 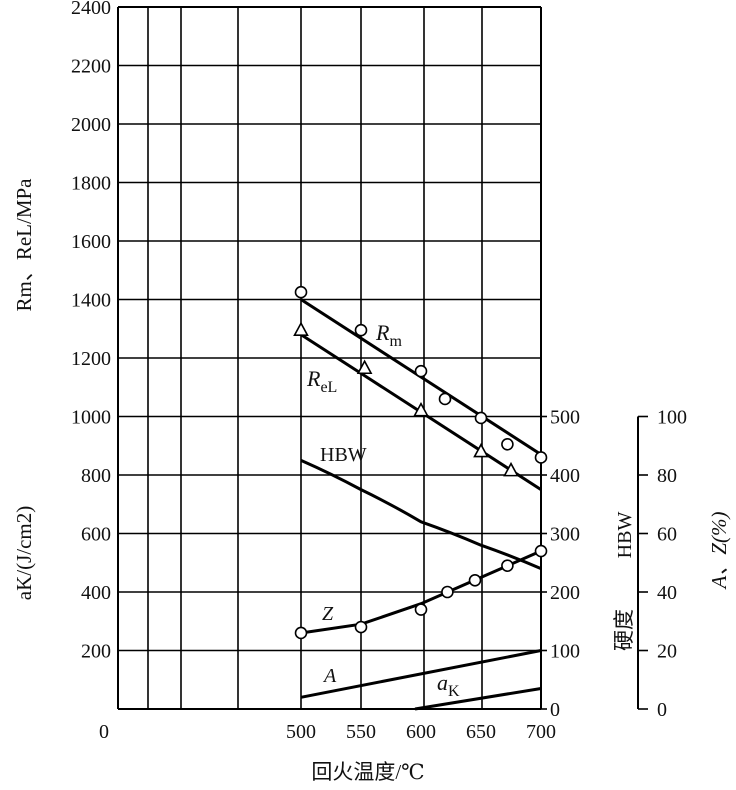 What do you see at coordinates (96, 535) in the screenshot?
I see `impact-tick-label: 600` at bounding box center [96, 535].